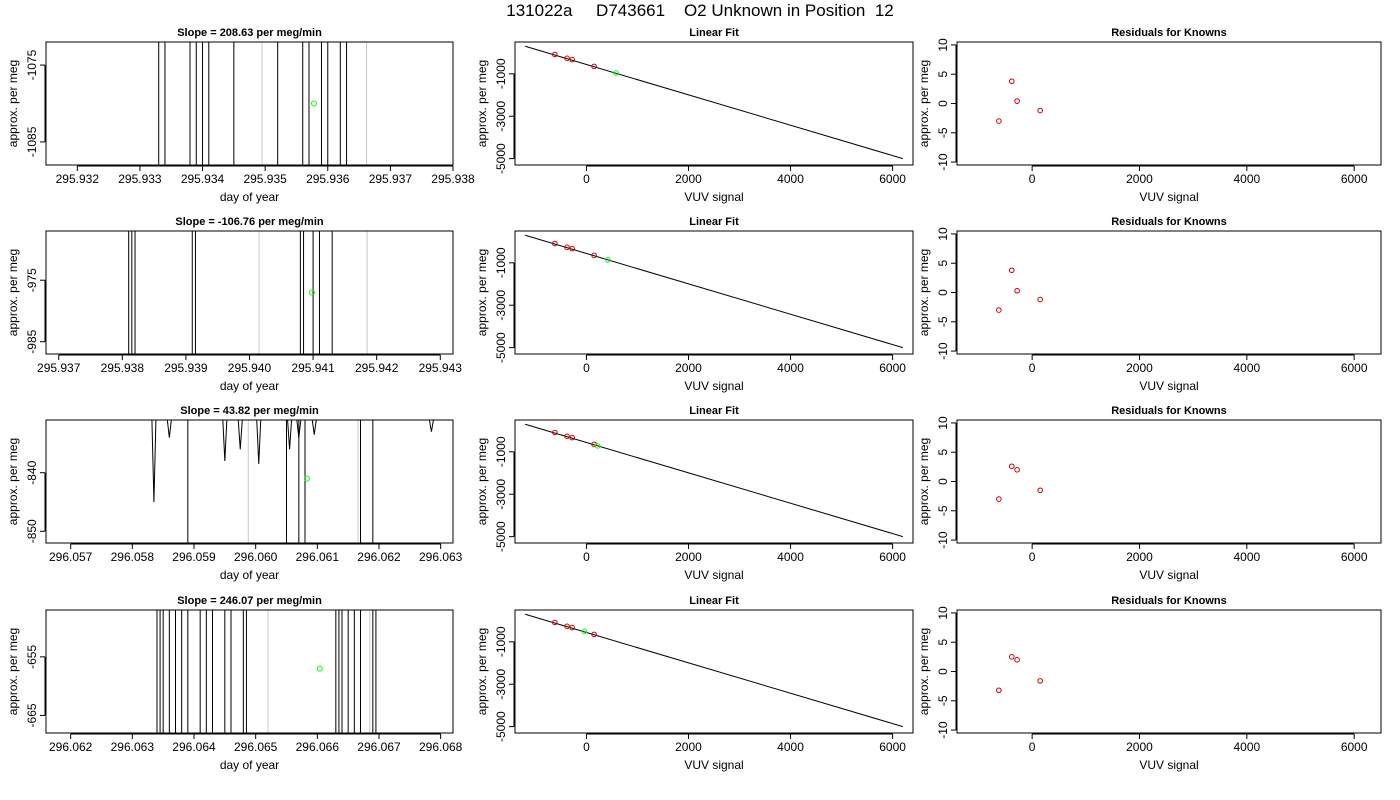 The image size is (1400, 800). I want to click on panel-title: Slope = 246.07 per meg/min, so click(249, 601).